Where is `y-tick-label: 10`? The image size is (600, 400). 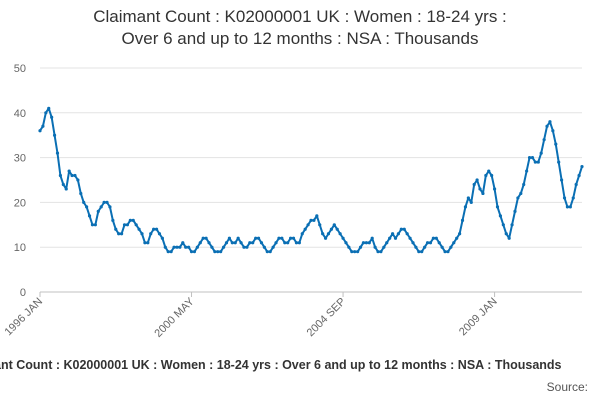 y-tick-label: 10 is located at coordinates (20, 248).